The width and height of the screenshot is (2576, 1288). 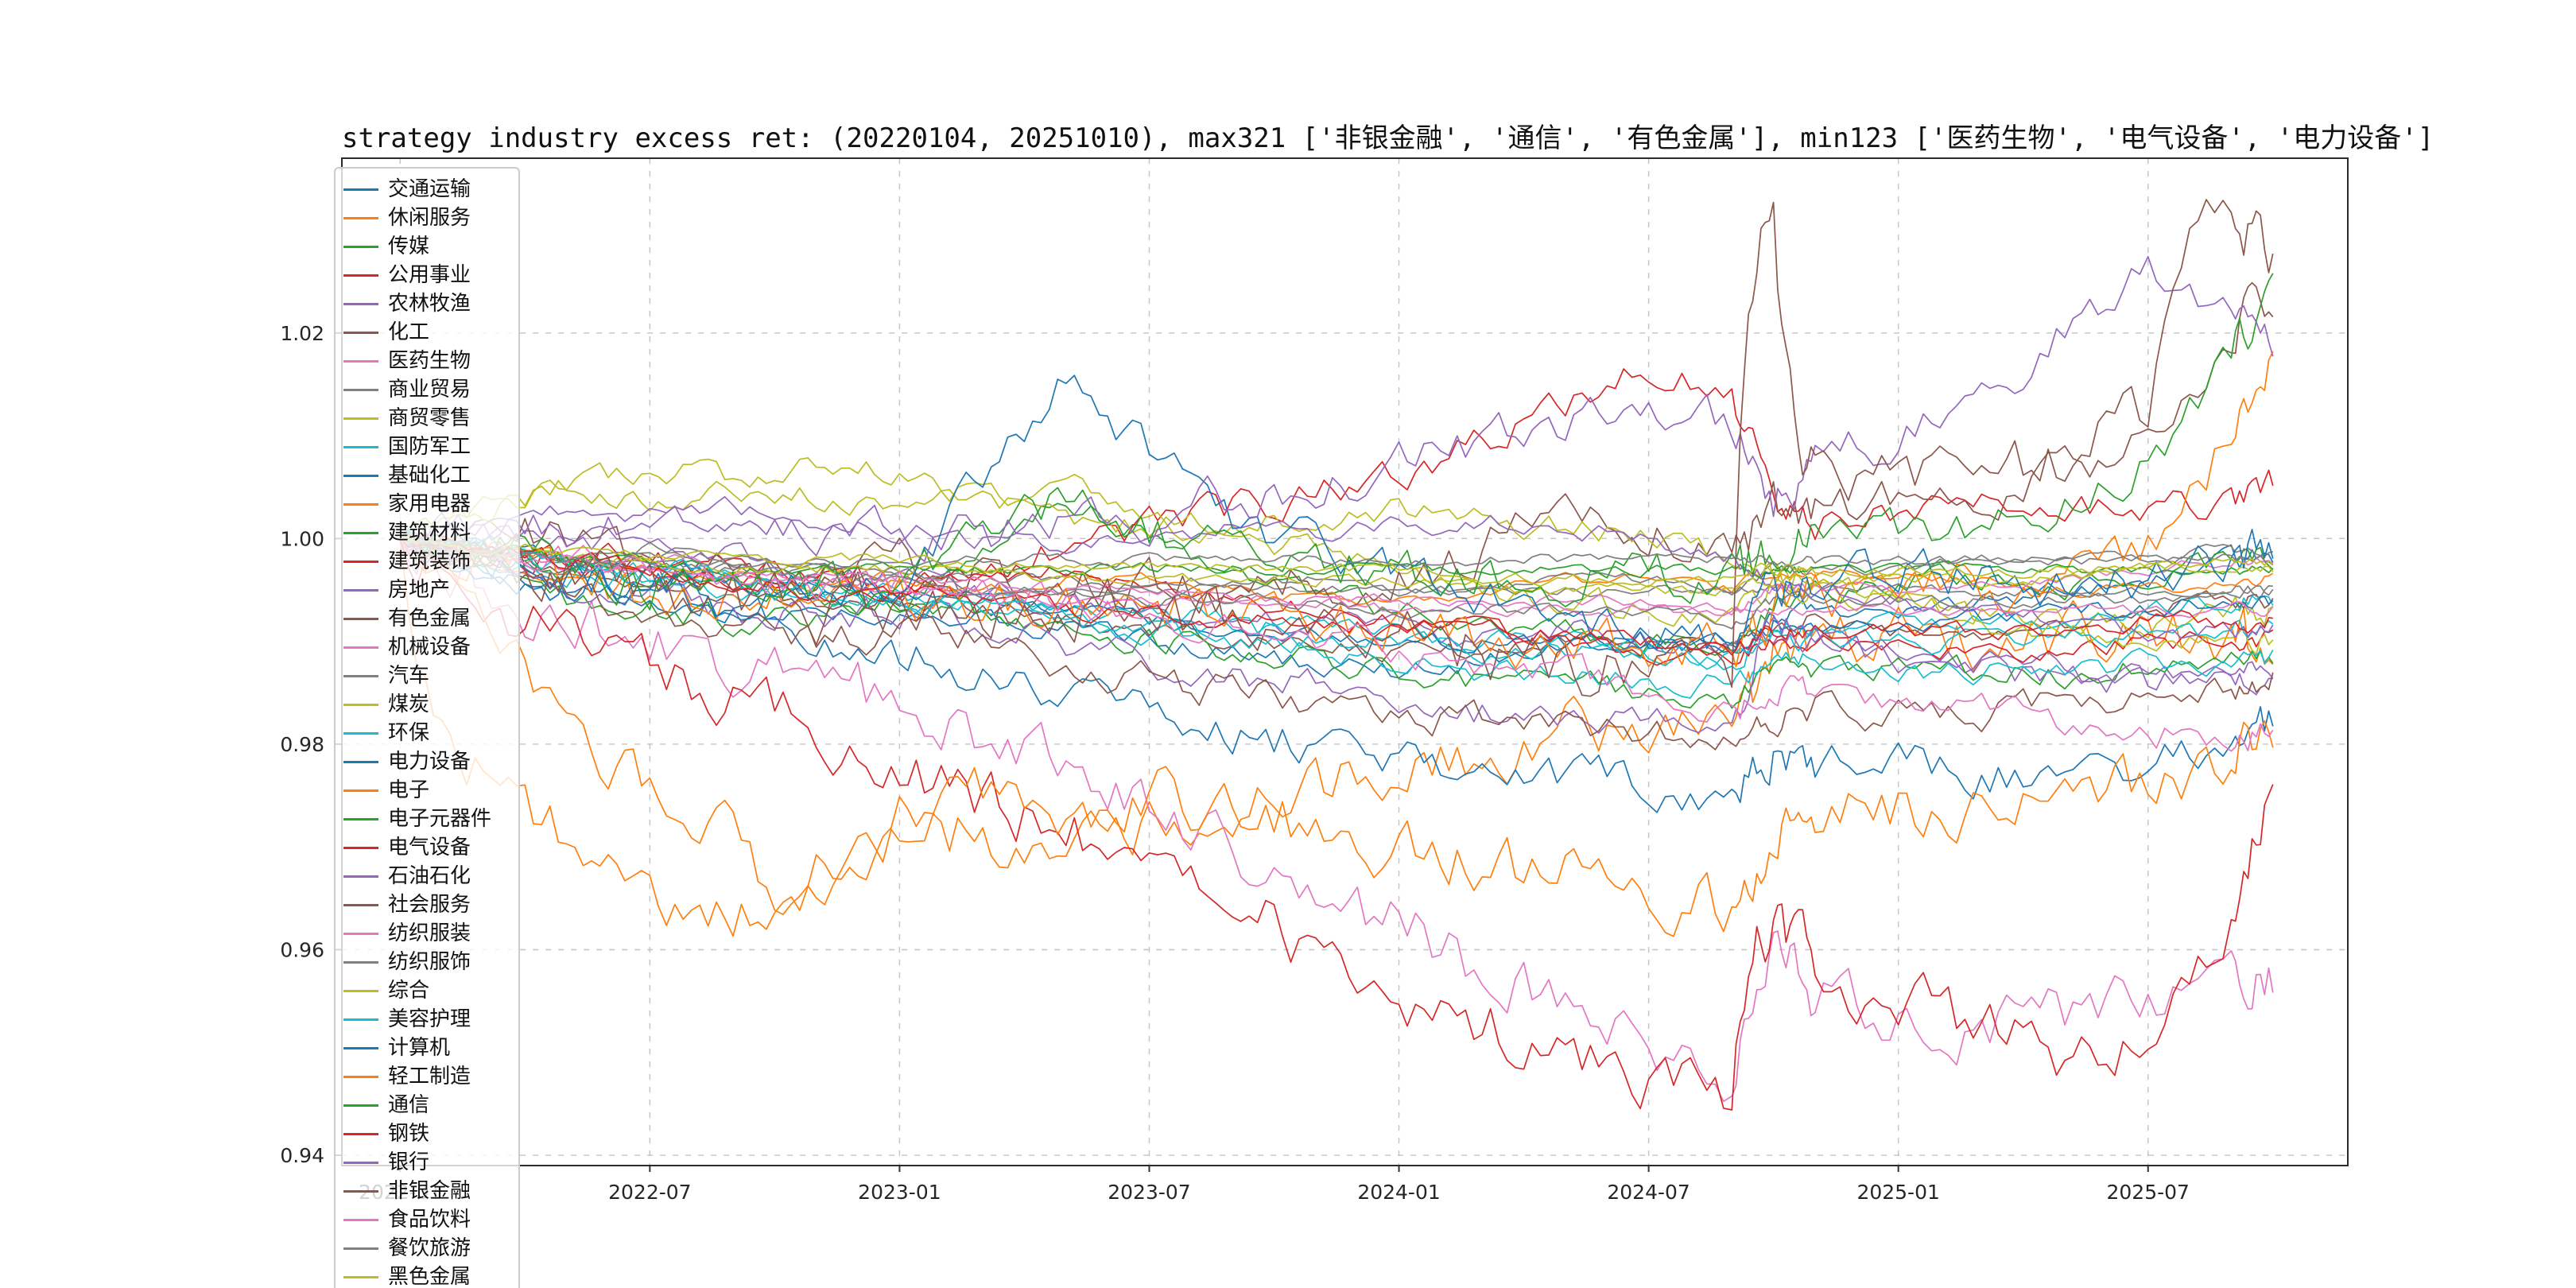 I want to click on legend-item: 医药生物, so click(x=426, y=361).